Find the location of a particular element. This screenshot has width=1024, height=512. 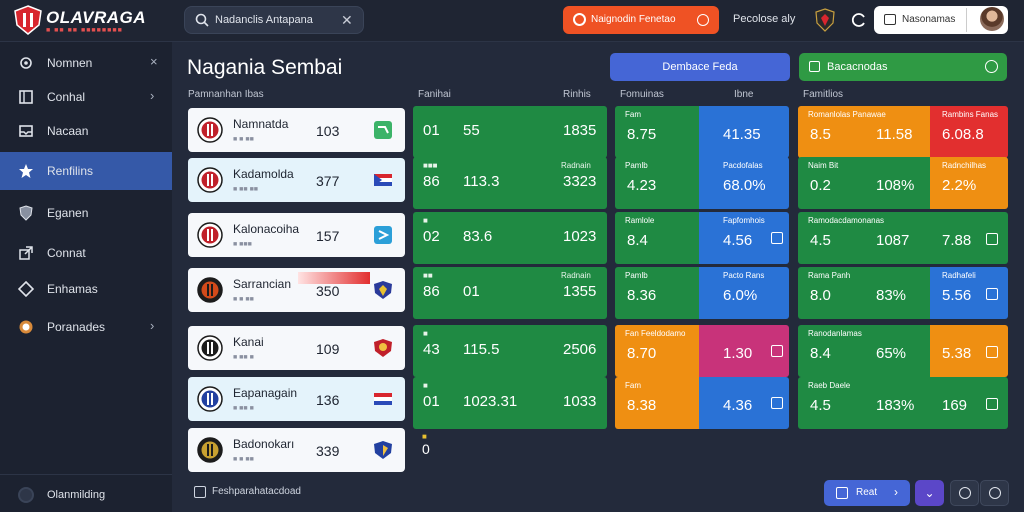

odds-value: 6.0% is located at coordinates (740, 295).